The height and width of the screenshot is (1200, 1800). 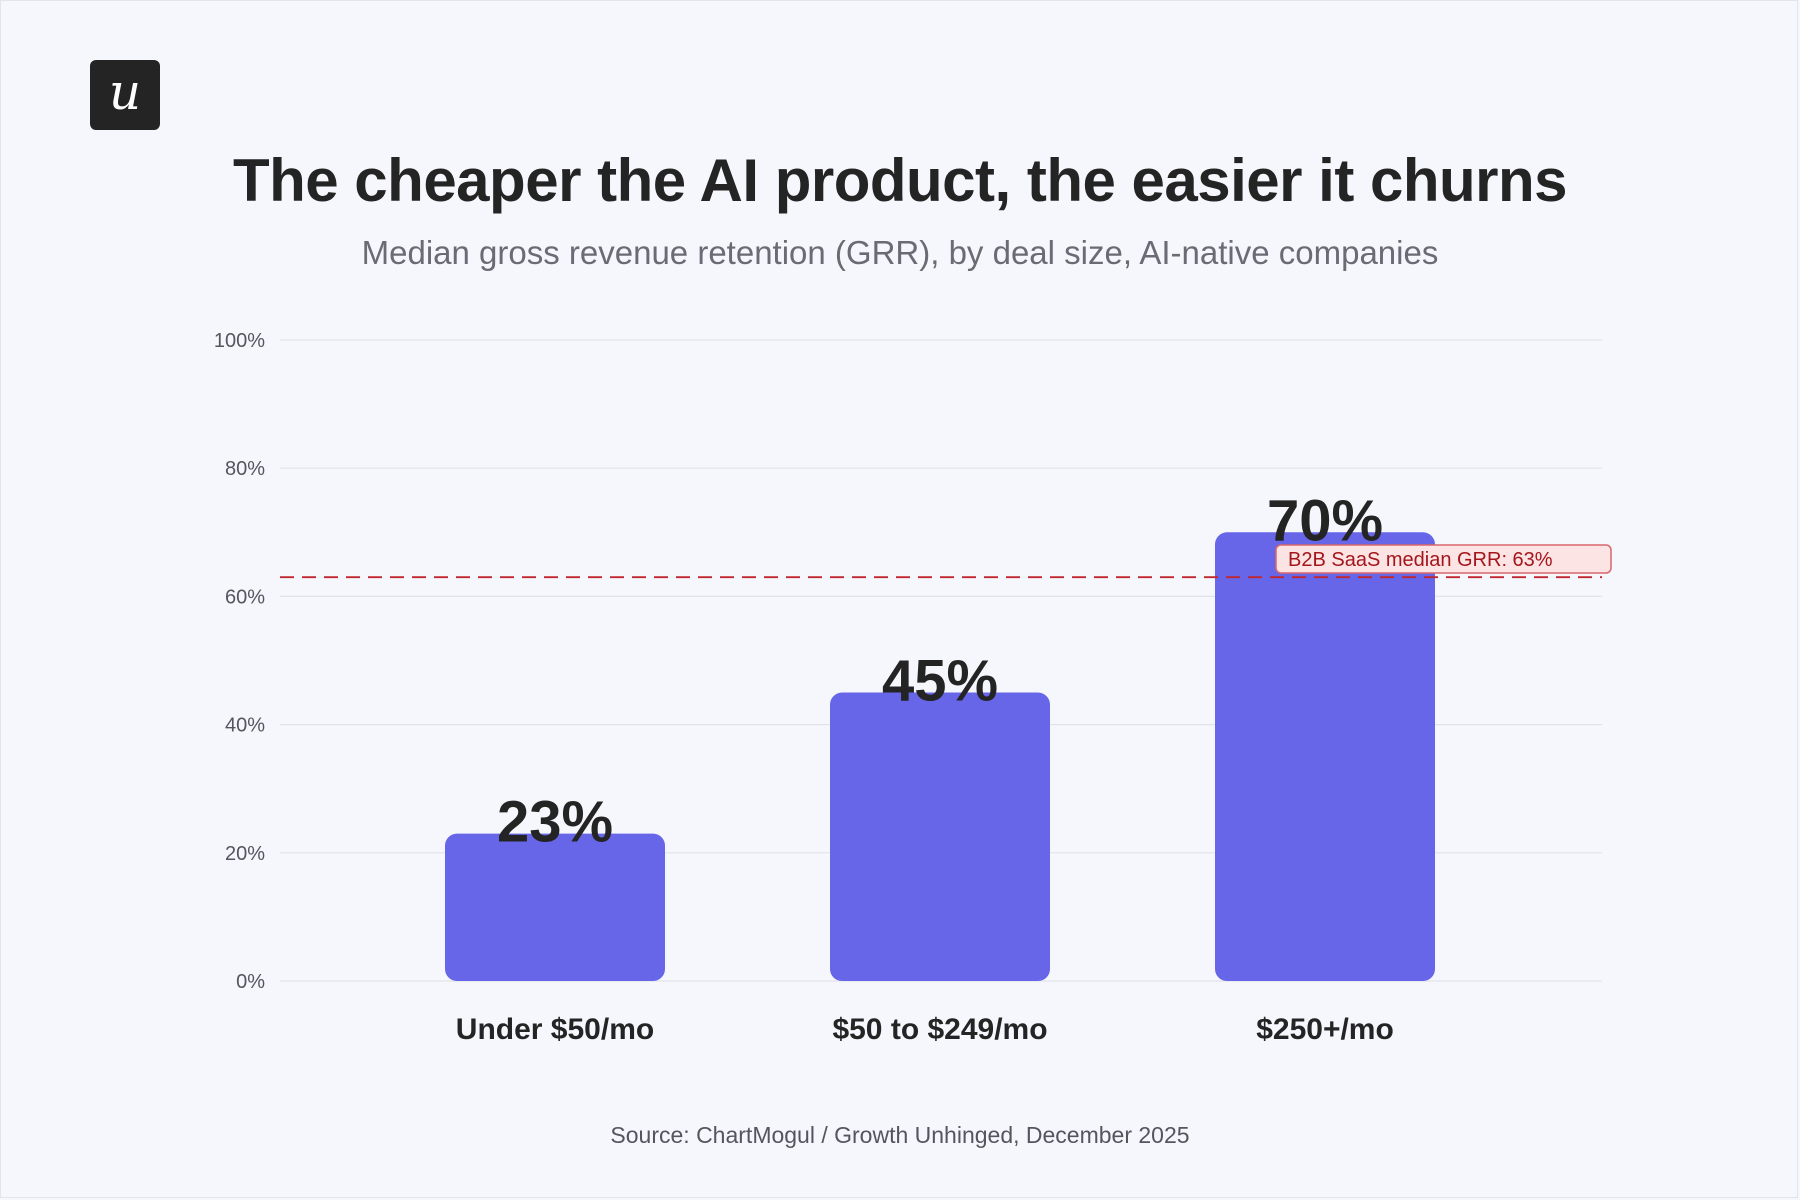 I want to click on bar-value-label: 45%, so click(x=940, y=681).